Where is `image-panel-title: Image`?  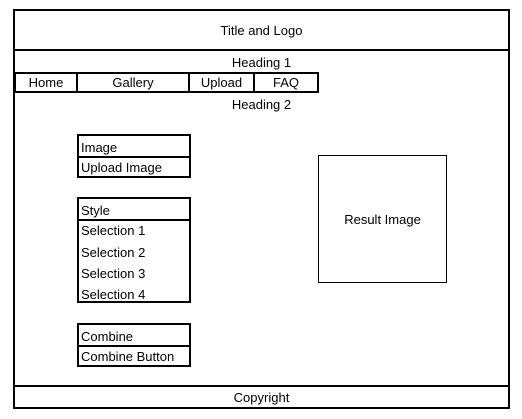
image-panel-title: Image is located at coordinates (99, 147).